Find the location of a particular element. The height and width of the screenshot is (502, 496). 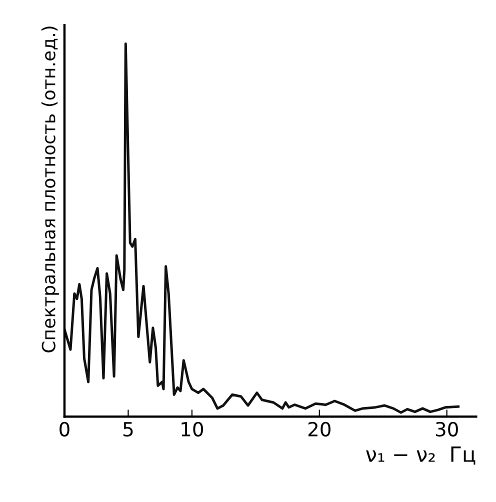

x-tick-label: 0 is located at coordinates (65, 429).